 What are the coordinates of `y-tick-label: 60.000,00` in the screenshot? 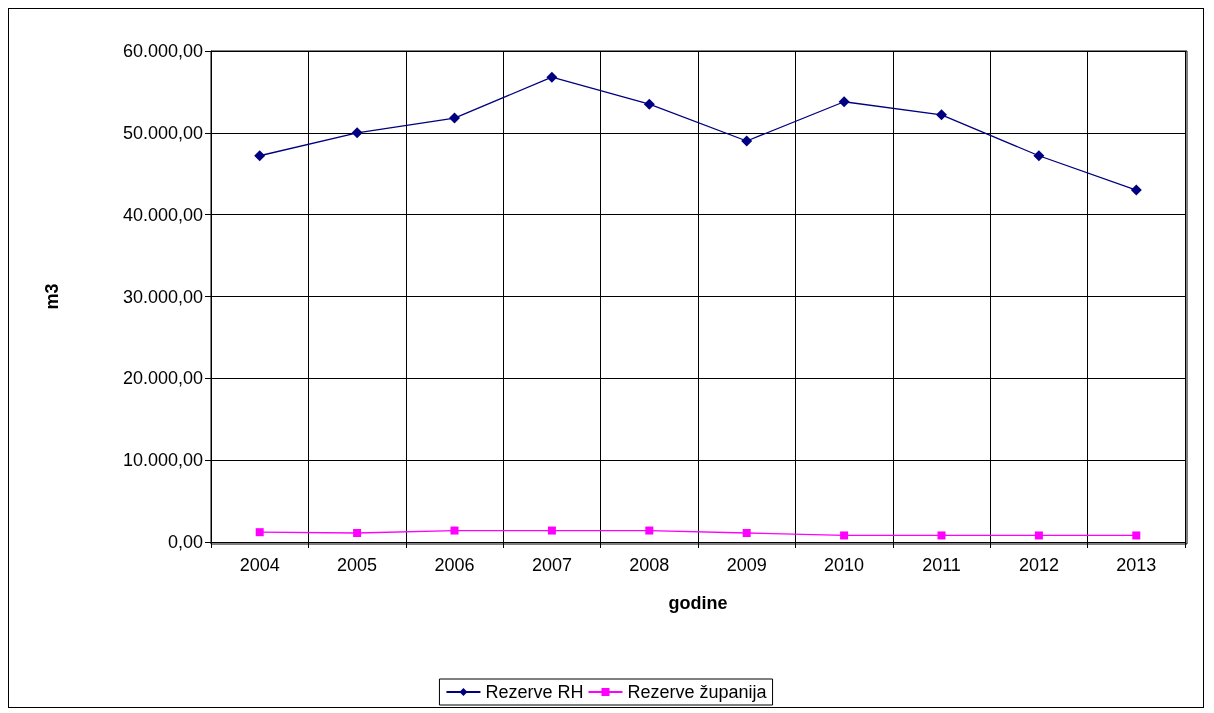 It's located at (162, 51).